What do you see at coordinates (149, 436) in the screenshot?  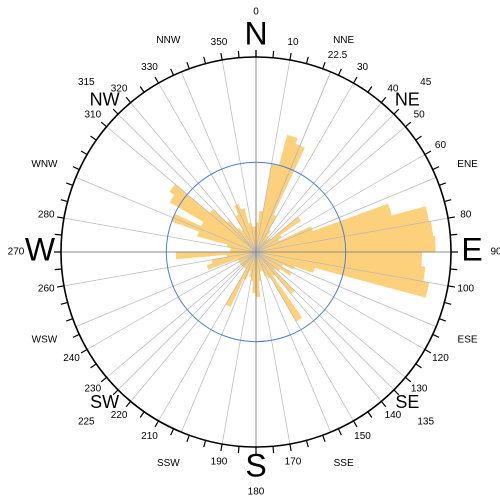 I see `angle-label: 210` at bounding box center [149, 436].